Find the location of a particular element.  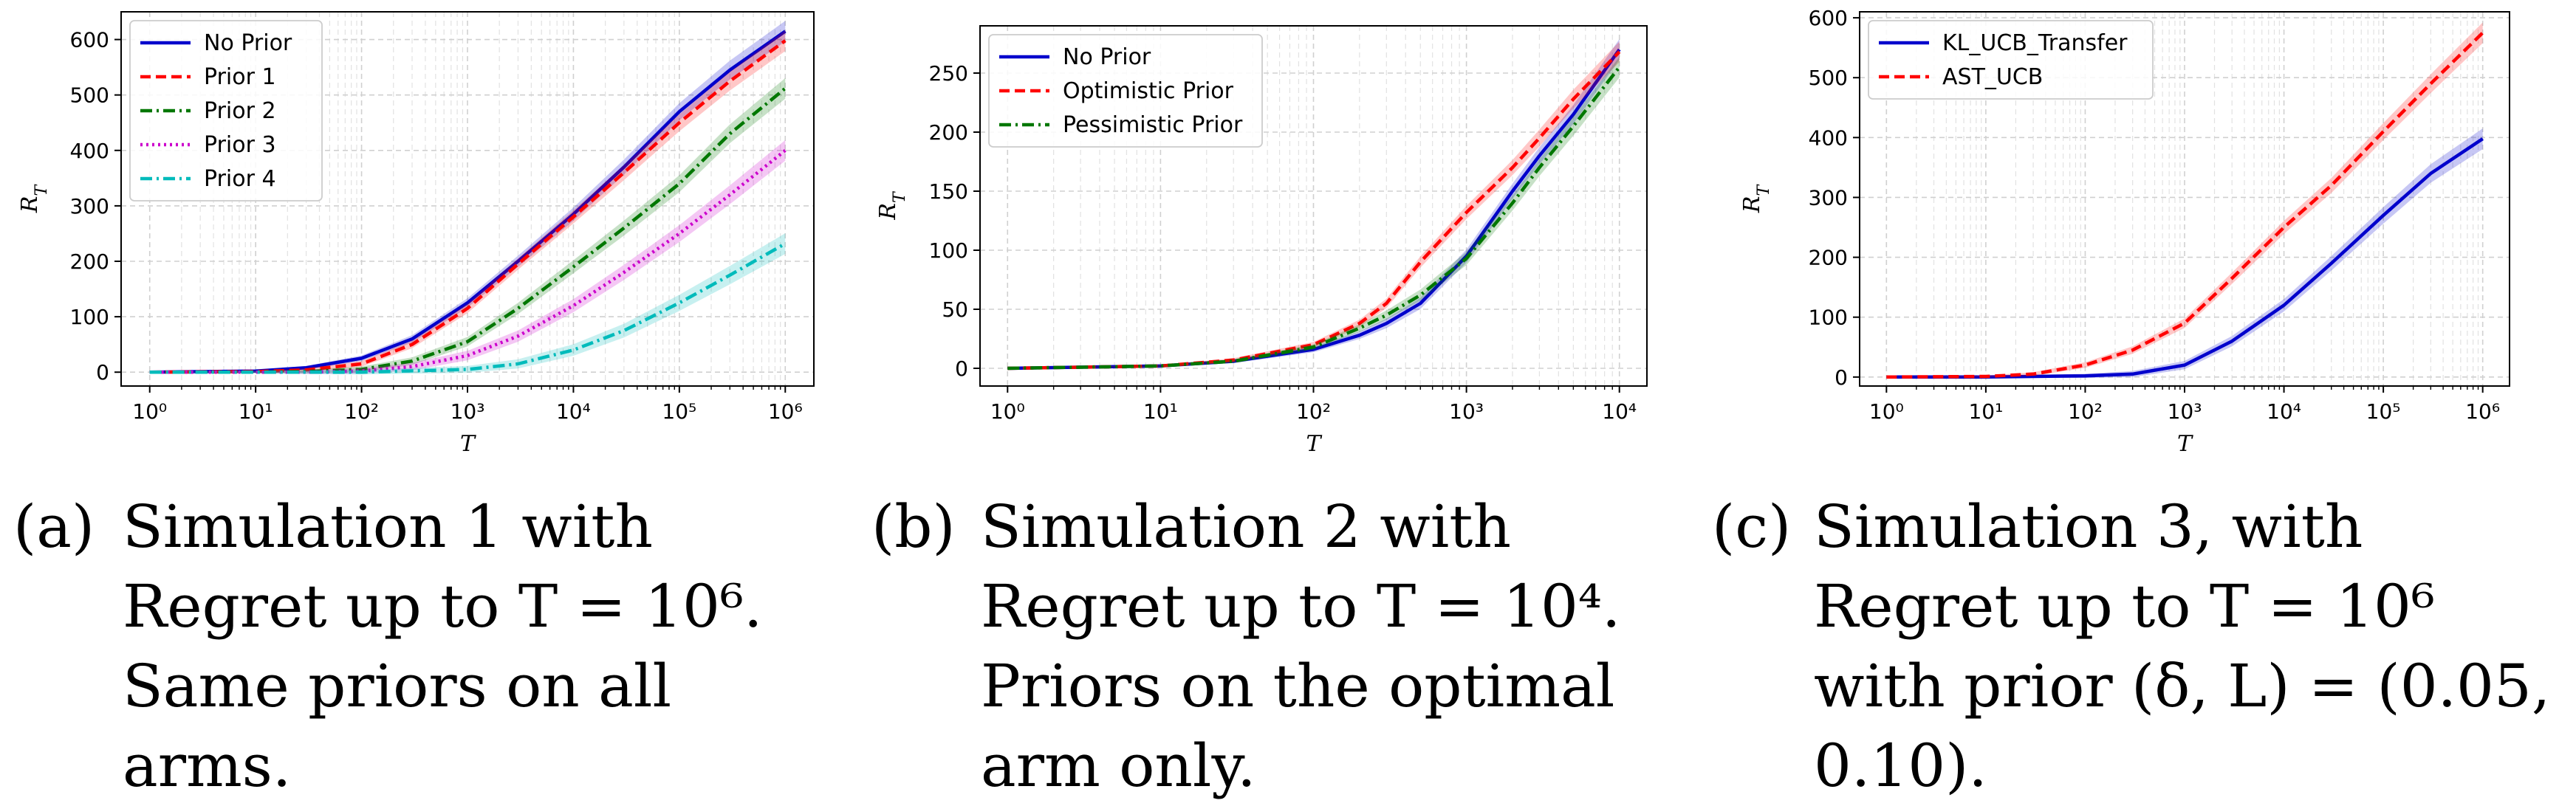

legend: KL_UCB_Transfer AST_UCB is located at coordinates (2011, 60).